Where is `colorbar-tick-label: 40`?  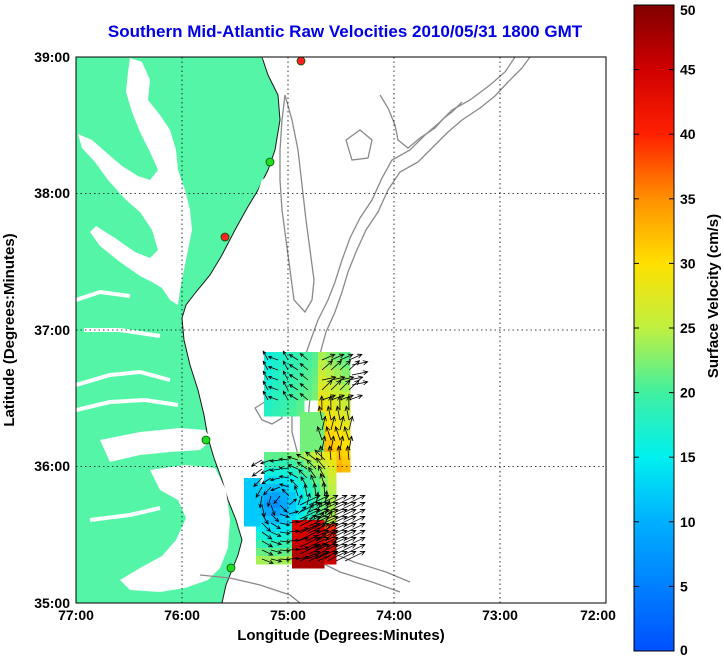 colorbar-tick-label: 40 is located at coordinates (688, 134).